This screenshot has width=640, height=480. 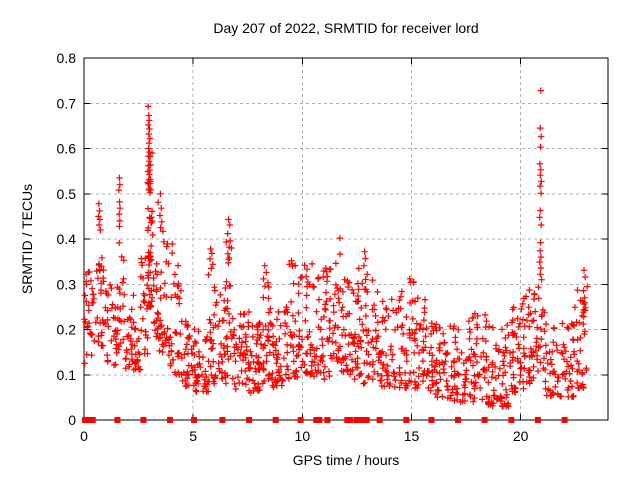 I want to click on x-tick-label: 20, so click(x=521, y=436).